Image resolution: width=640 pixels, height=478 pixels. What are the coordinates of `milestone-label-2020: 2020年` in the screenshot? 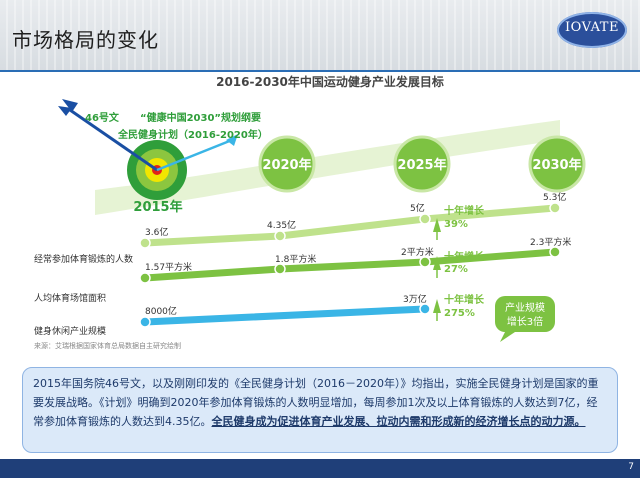 It's located at (286, 165).